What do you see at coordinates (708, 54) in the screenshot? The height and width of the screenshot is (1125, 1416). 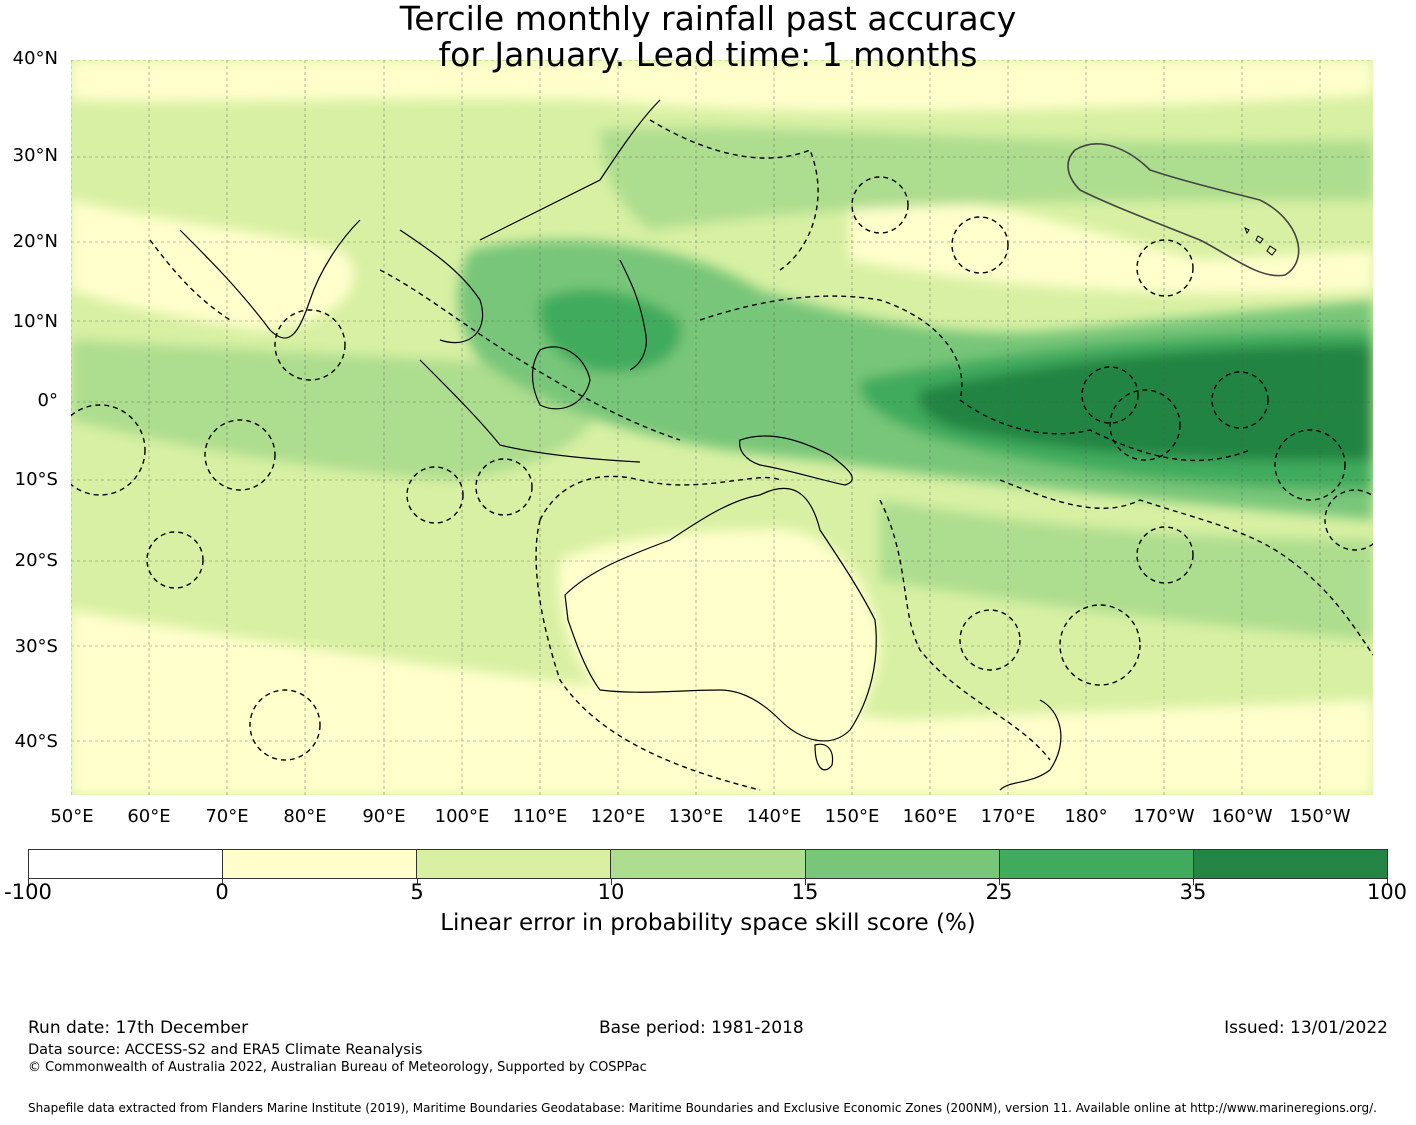 I see `map-title-line-2: for January. Lead time: 1 months` at bounding box center [708, 54].